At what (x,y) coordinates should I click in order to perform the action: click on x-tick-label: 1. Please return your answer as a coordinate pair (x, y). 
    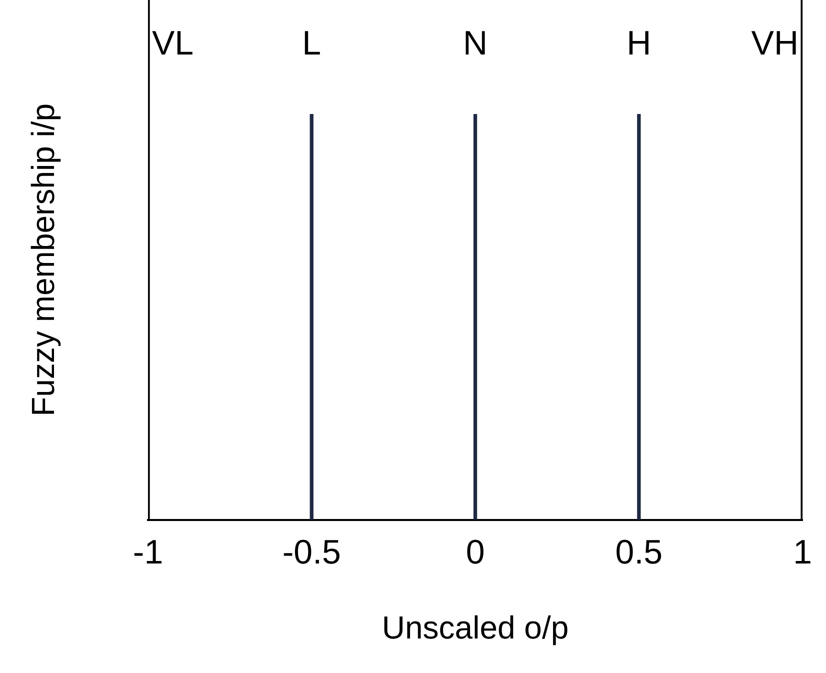
    Looking at the image, I should click on (802, 553).